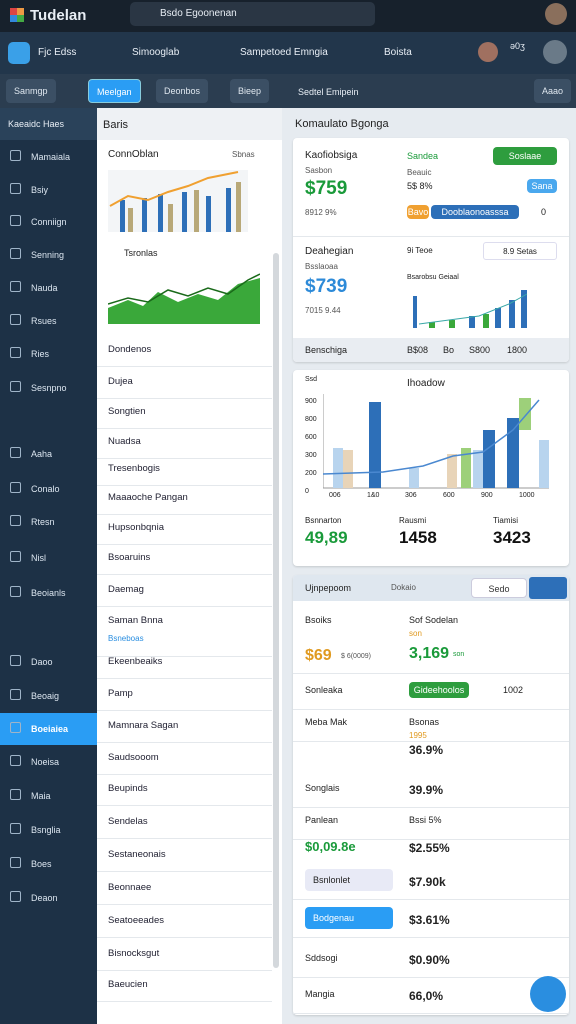  What do you see at coordinates (420, 250) in the screenshot?
I see `chip: 9i Teoe` at bounding box center [420, 250].